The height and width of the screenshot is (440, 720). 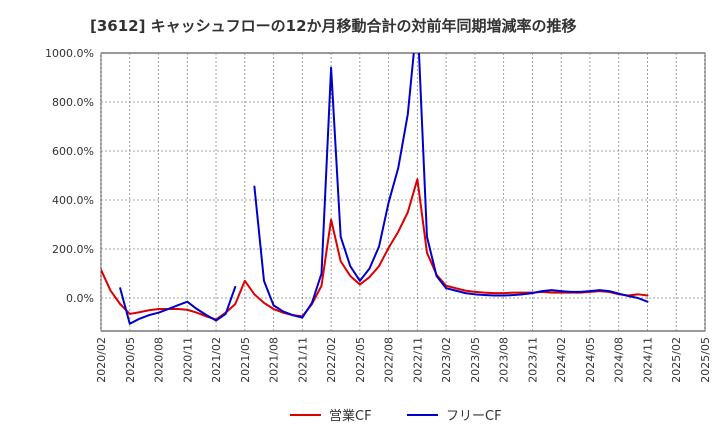 I want to click on x-tick-label: 2023/05, so click(x=475, y=360).